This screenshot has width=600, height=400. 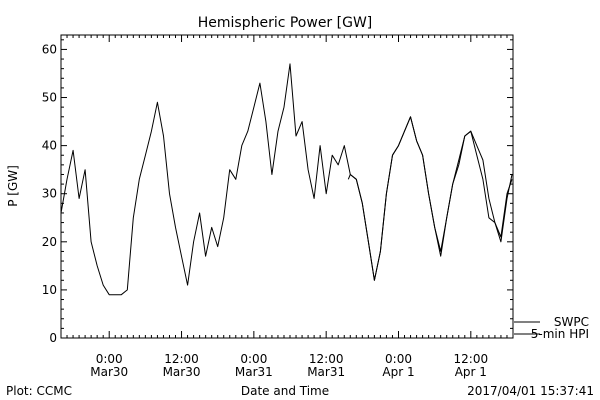 What do you see at coordinates (571, 322) in the screenshot?
I see `legend-label-swpc: SWPC` at bounding box center [571, 322].